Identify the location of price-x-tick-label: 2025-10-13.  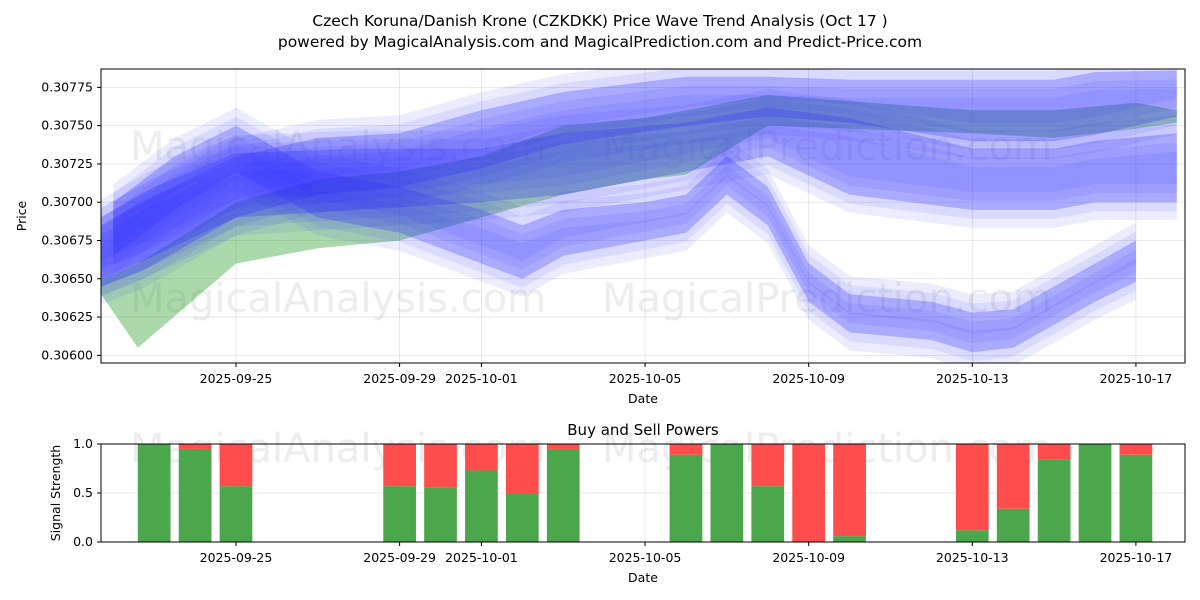
(972, 378).